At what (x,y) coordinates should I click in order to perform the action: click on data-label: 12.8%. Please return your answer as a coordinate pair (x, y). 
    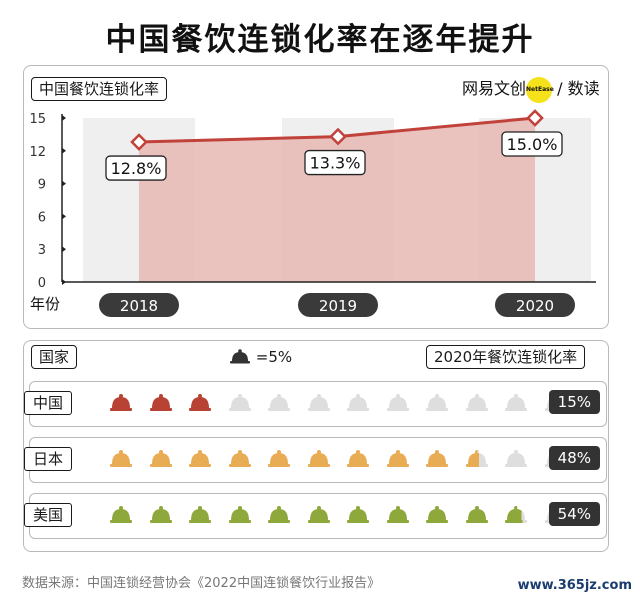
    Looking at the image, I should click on (136, 168).